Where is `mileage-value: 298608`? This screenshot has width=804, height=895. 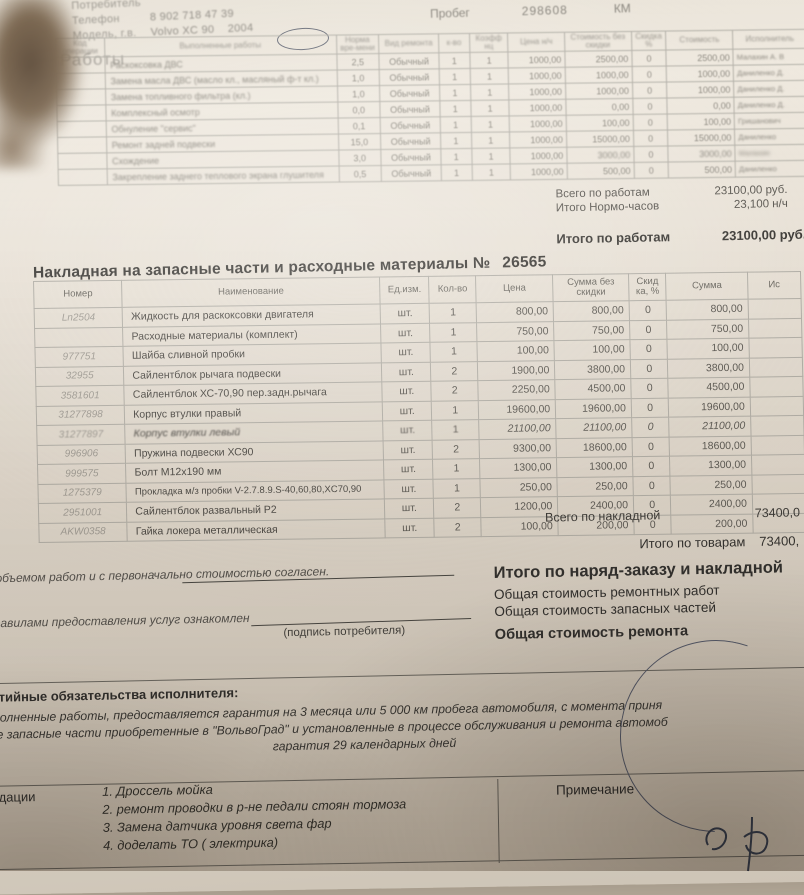
mileage-value: 298608 is located at coordinates (544, 10).